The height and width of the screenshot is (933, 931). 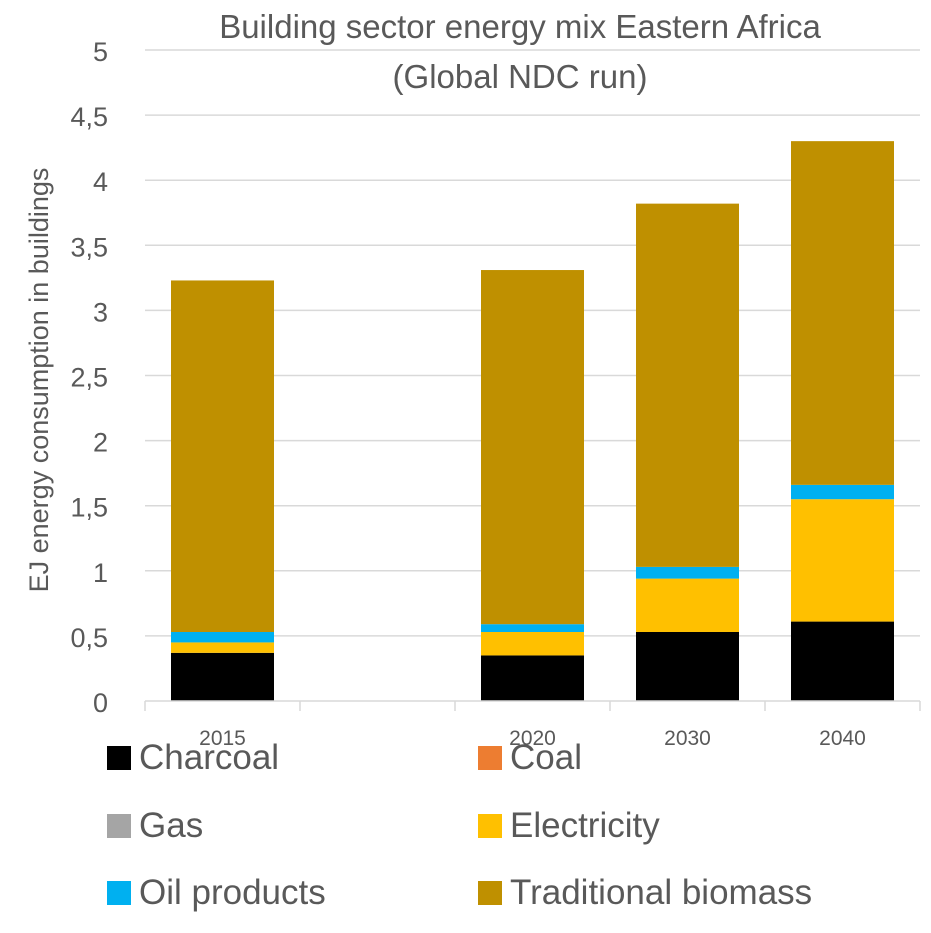 I want to click on legend-label: Charcoal, so click(x=209, y=757).